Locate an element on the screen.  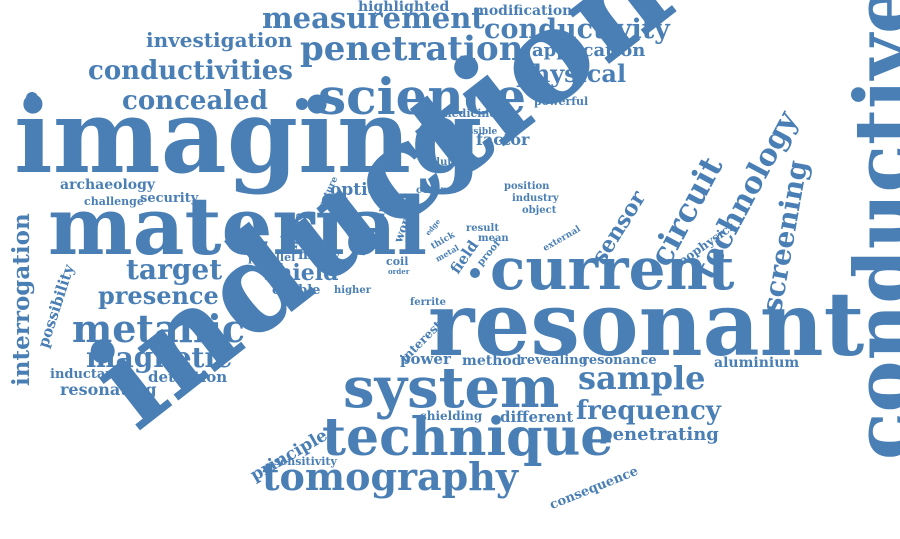
word-highlighted: highlighted is located at coordinates (404, 7).